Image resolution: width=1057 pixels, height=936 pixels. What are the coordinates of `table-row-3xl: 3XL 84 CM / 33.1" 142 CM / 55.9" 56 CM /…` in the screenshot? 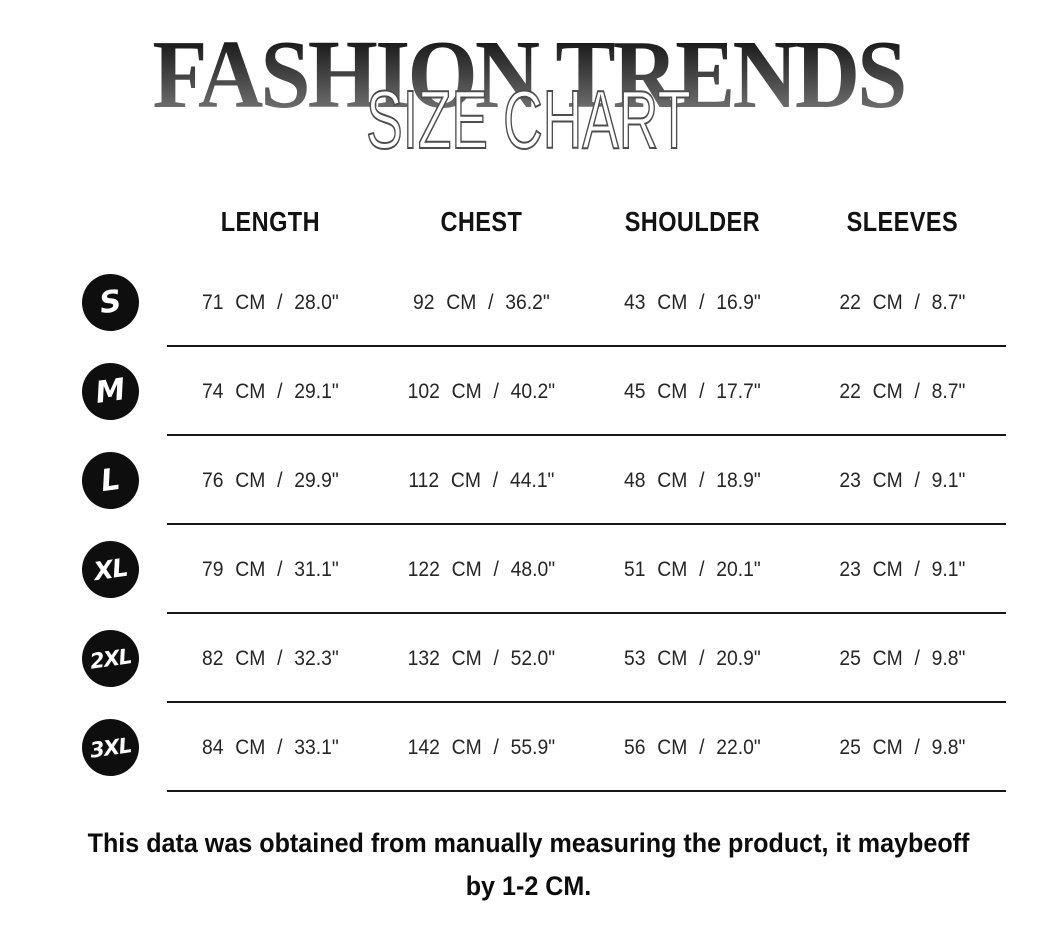 It's located at (531, 747).